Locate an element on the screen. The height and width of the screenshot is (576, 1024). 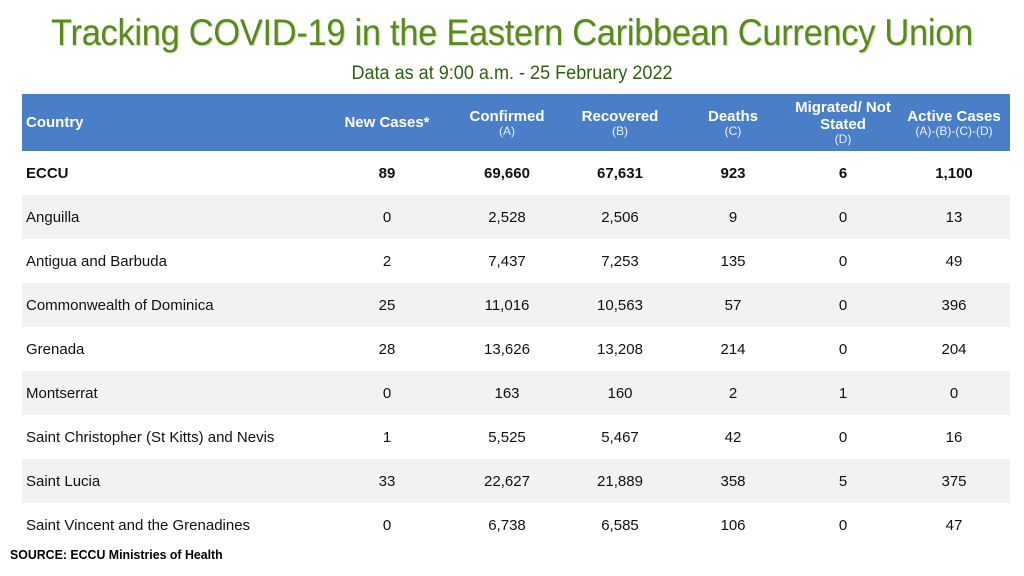
value-cell: 6 is located at coordinates (843, 173).